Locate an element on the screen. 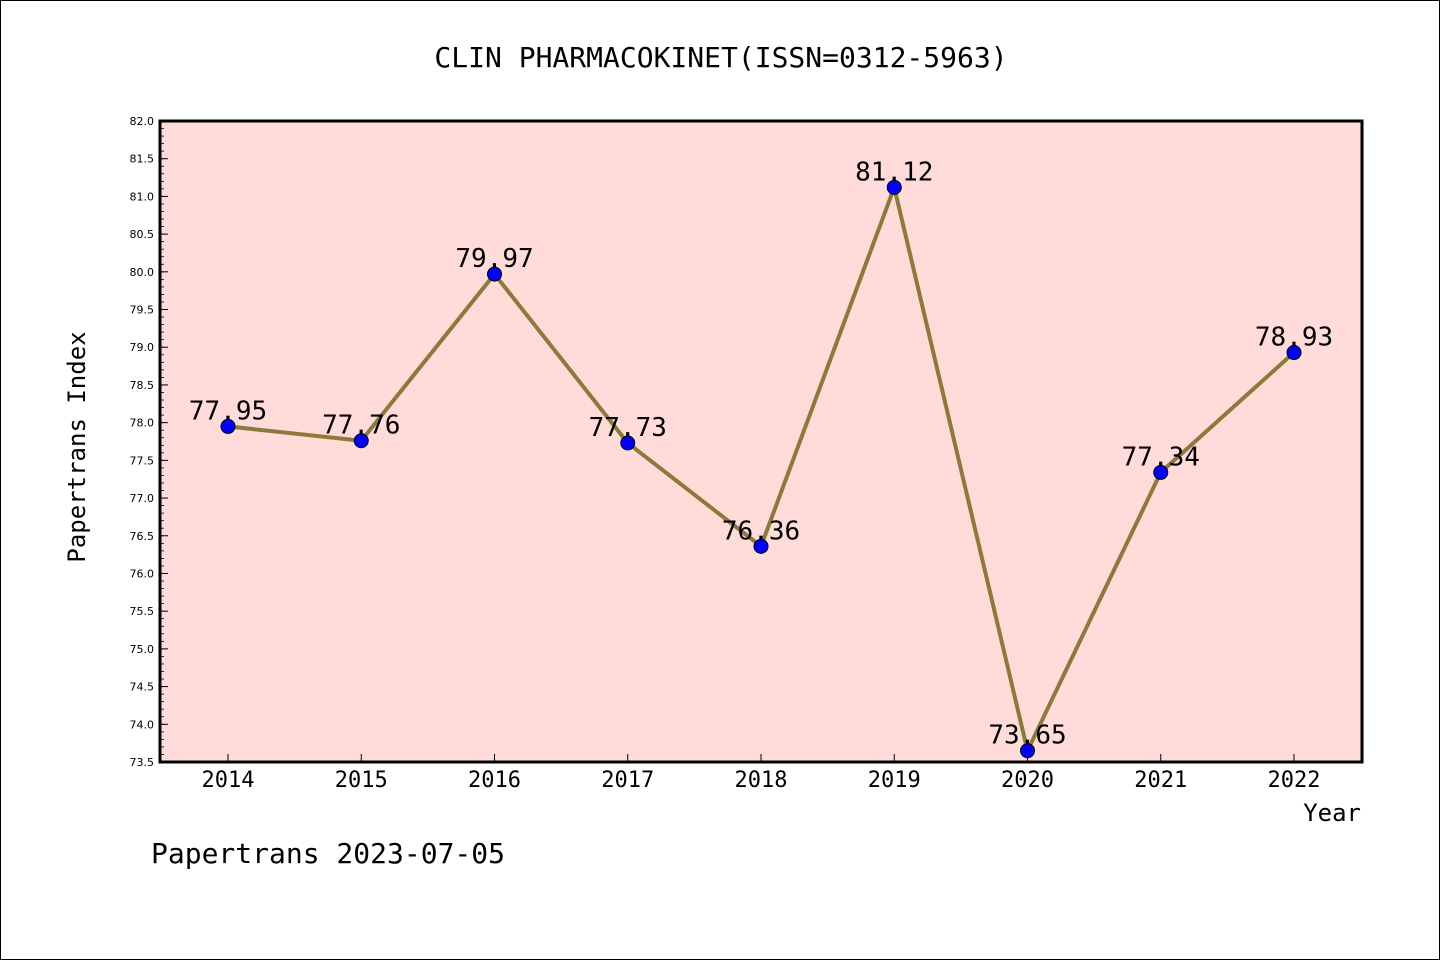 This screenshot has width=1440, height=960. y-tick-label: 81.5 is located at coordinates (142, 159).